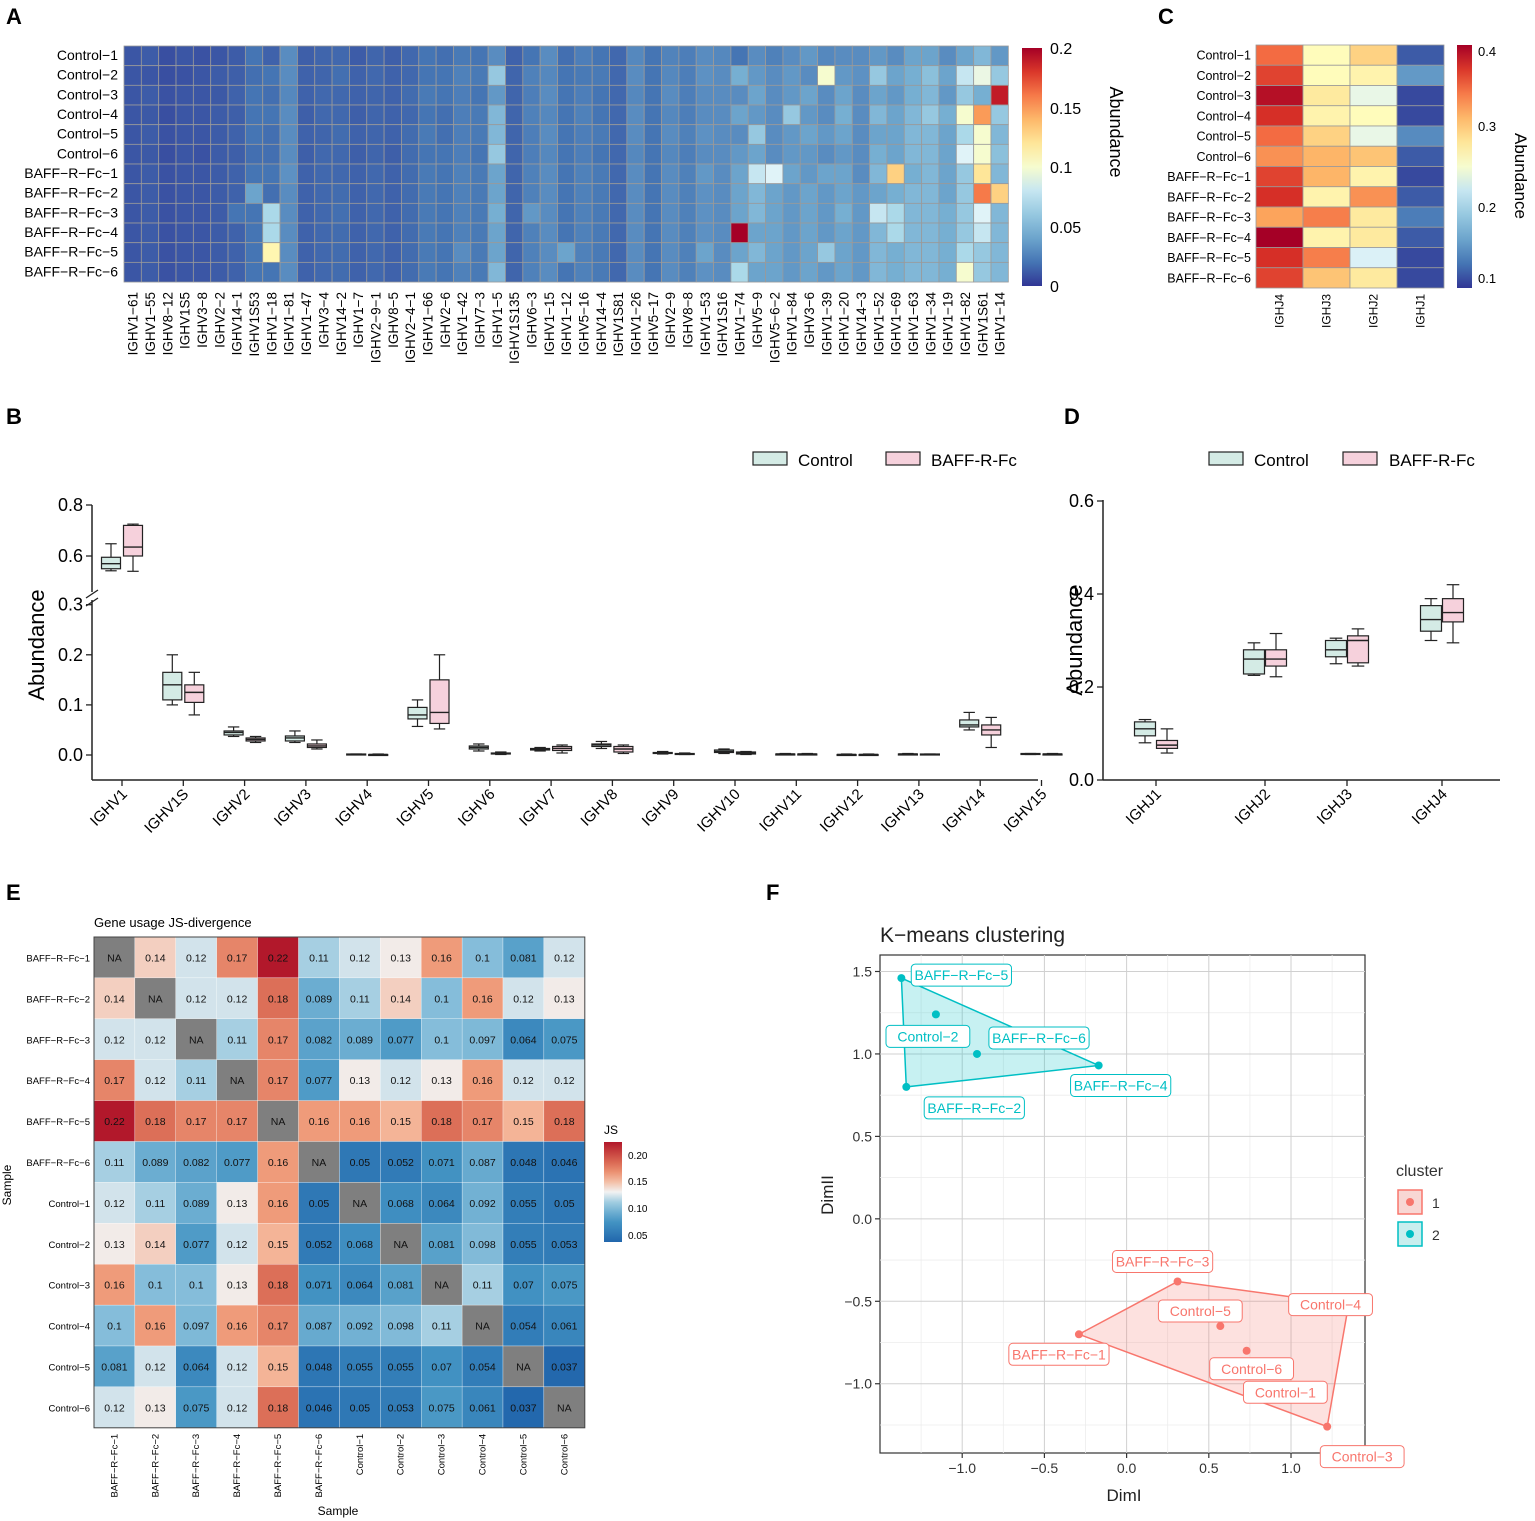  What do you see at coordinates (92, 594) in the screenshot?
I see `panel-b-axis-break` at bounding box center [92, 594].